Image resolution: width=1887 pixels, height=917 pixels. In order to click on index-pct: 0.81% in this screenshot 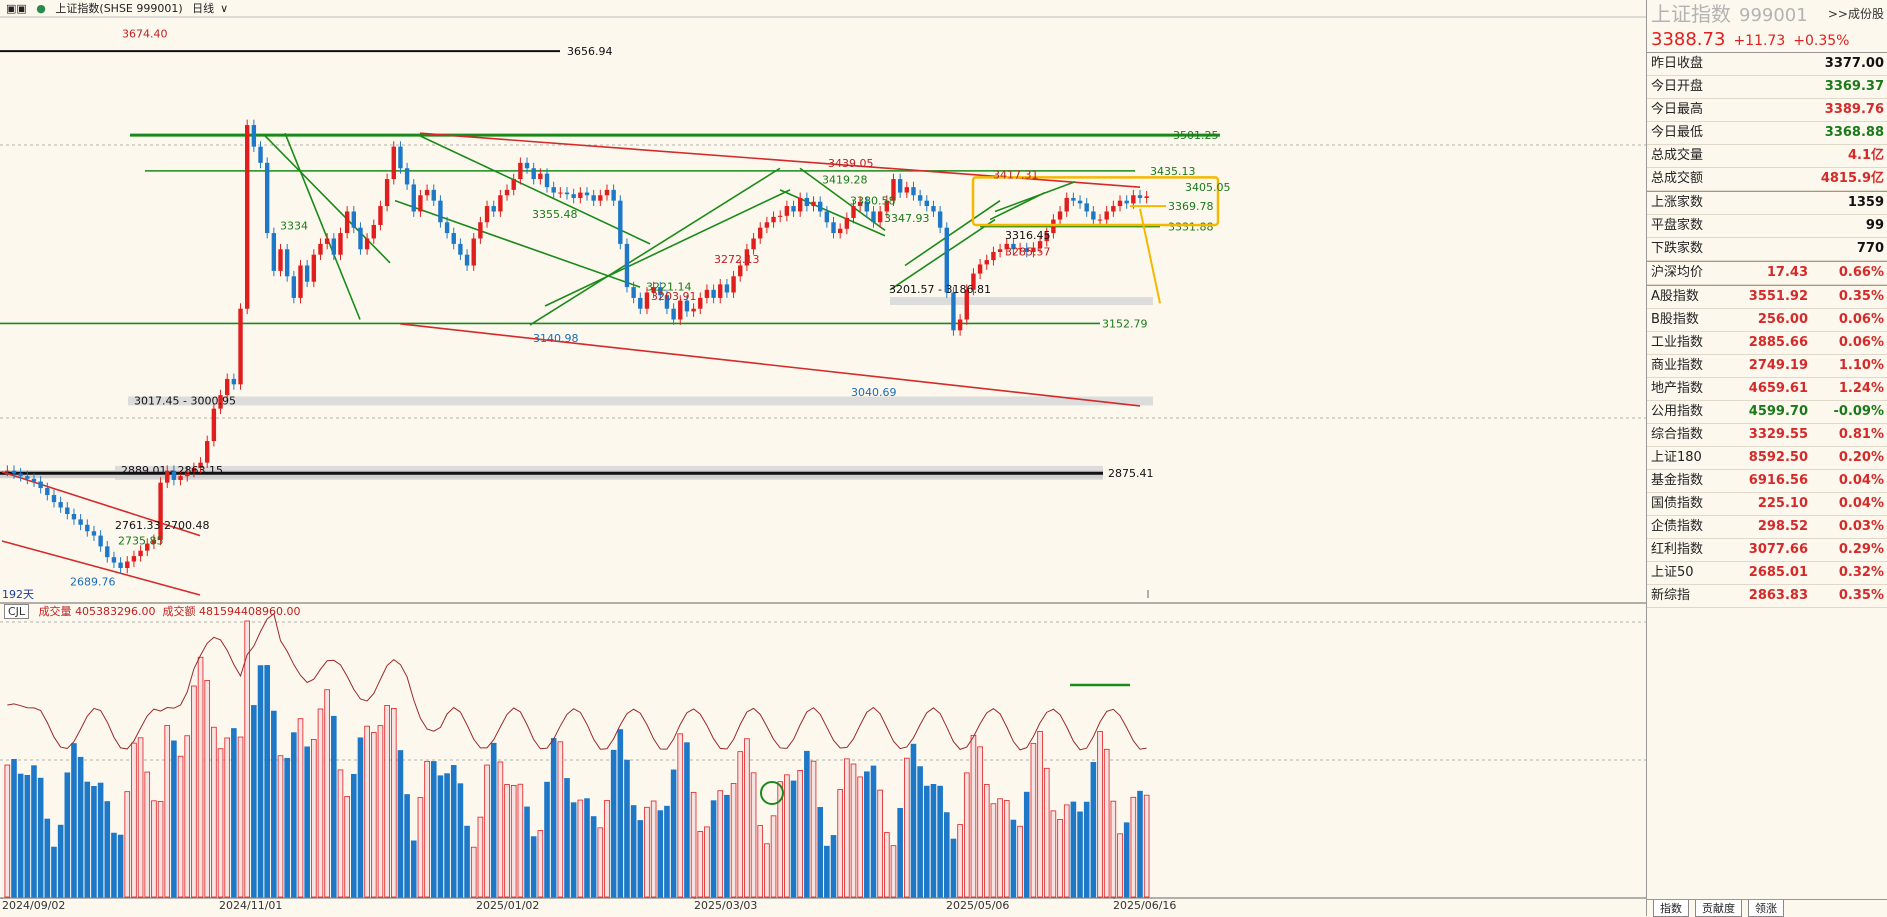, I will do `click(1861, 434)`.